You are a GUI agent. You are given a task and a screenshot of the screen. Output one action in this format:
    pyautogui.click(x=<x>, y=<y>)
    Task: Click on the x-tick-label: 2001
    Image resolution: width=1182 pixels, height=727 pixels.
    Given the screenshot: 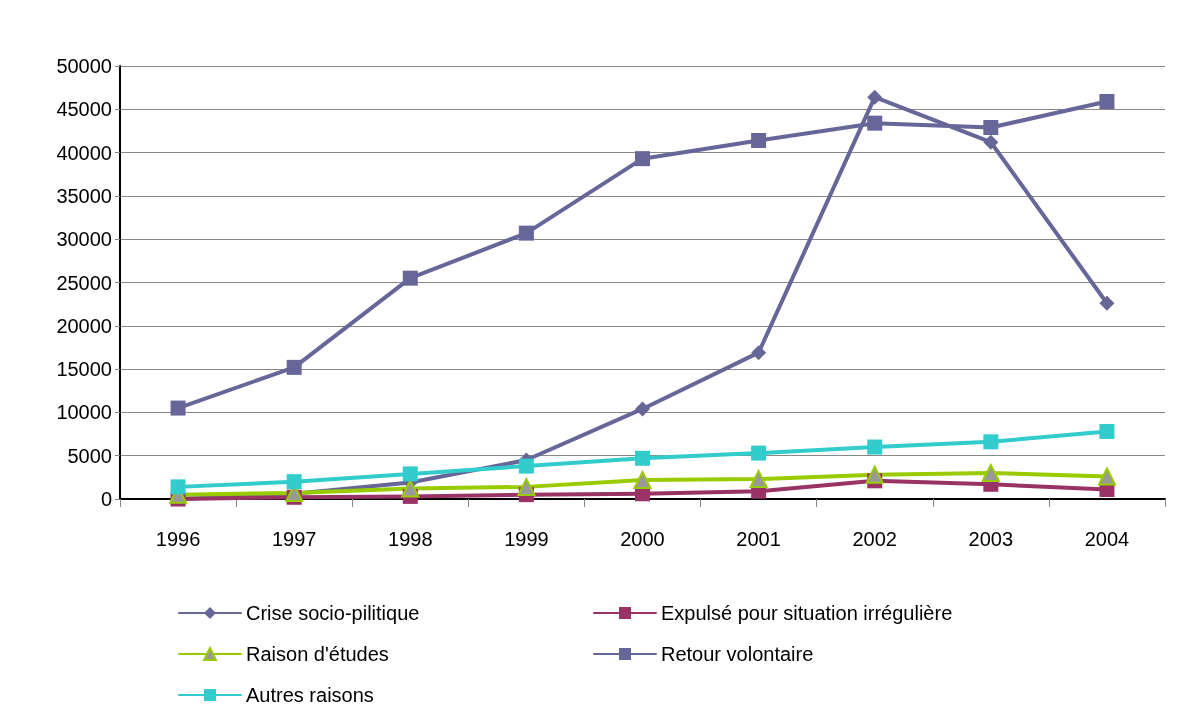 What is the action you would take?
    pyautogui.click(x=758, y=539)
    